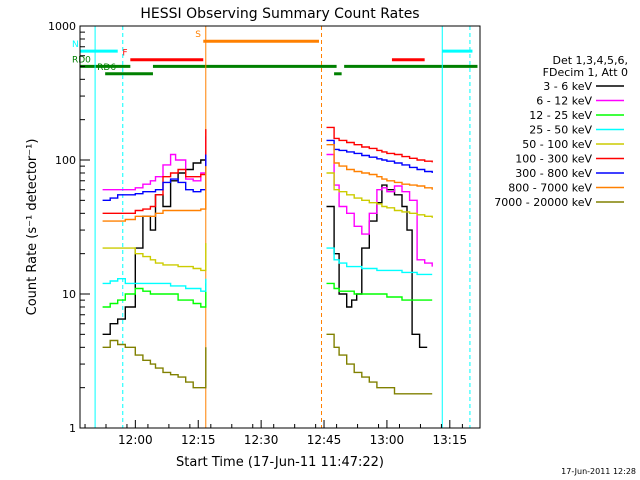 This screenshot has width=640, height=480. What do you see at coordinates (590, 60) in the screenshot?
I see `legend-header: Det 1,3,4,5,6,` at bounding box center [590, 60].